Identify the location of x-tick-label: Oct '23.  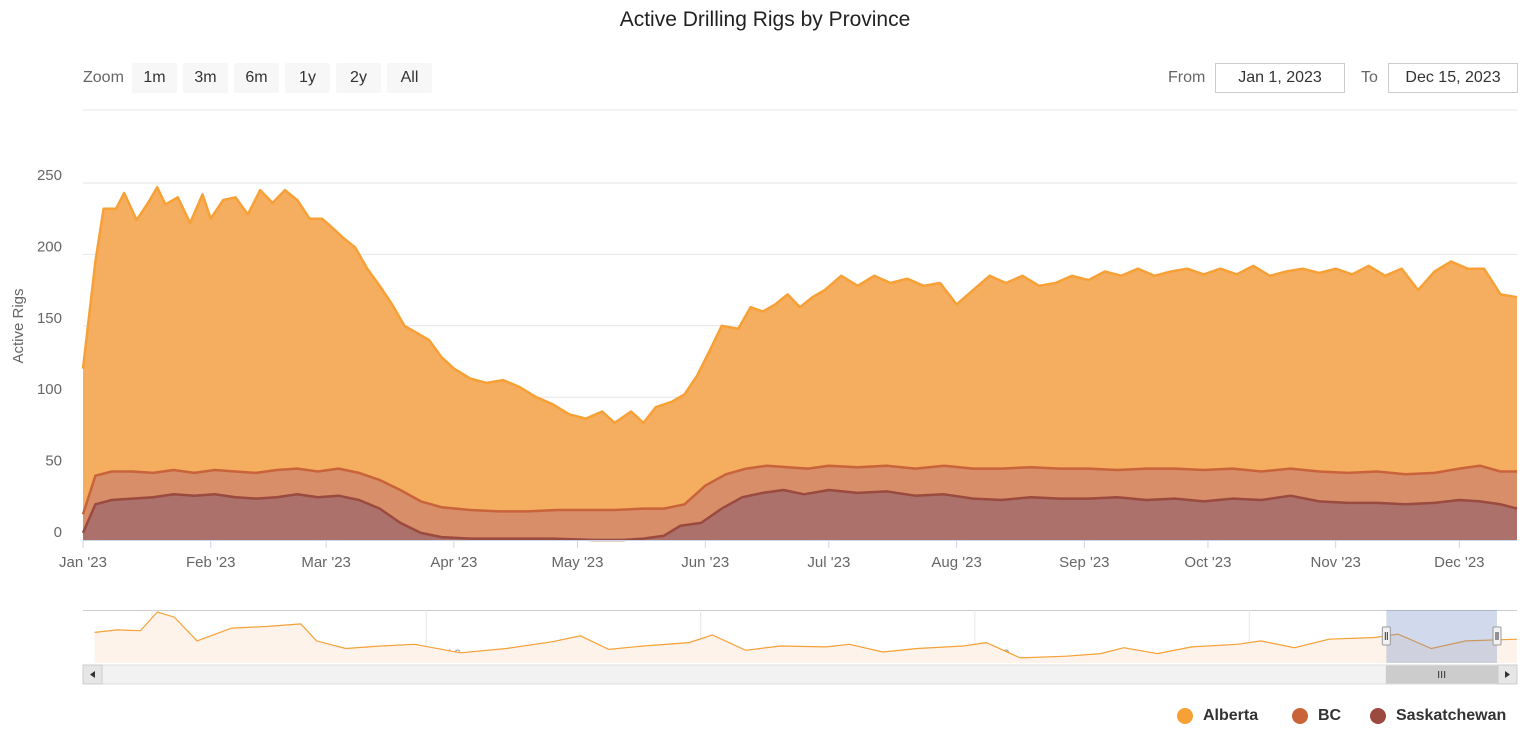
(1207, 562).